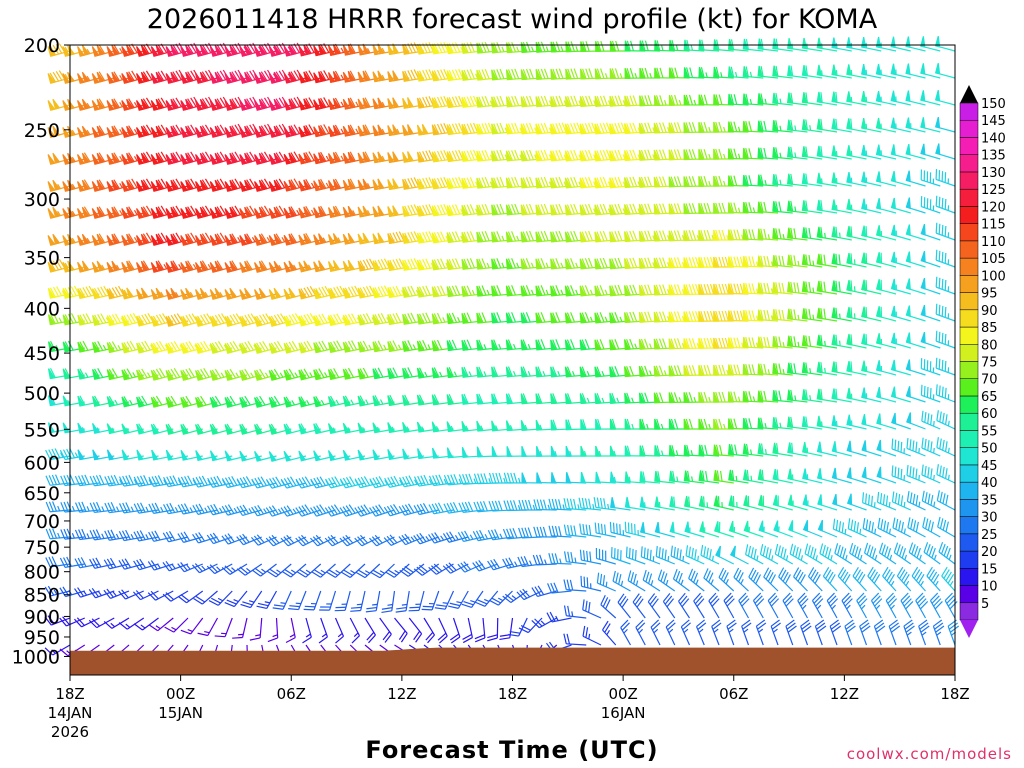 Image resolution: width=1024 pixels, height=768 pixels. What do you see at coordinates (993, 259) in the screenshot?
I see `colorbar-label: 105` at bounding box center [993, 259].